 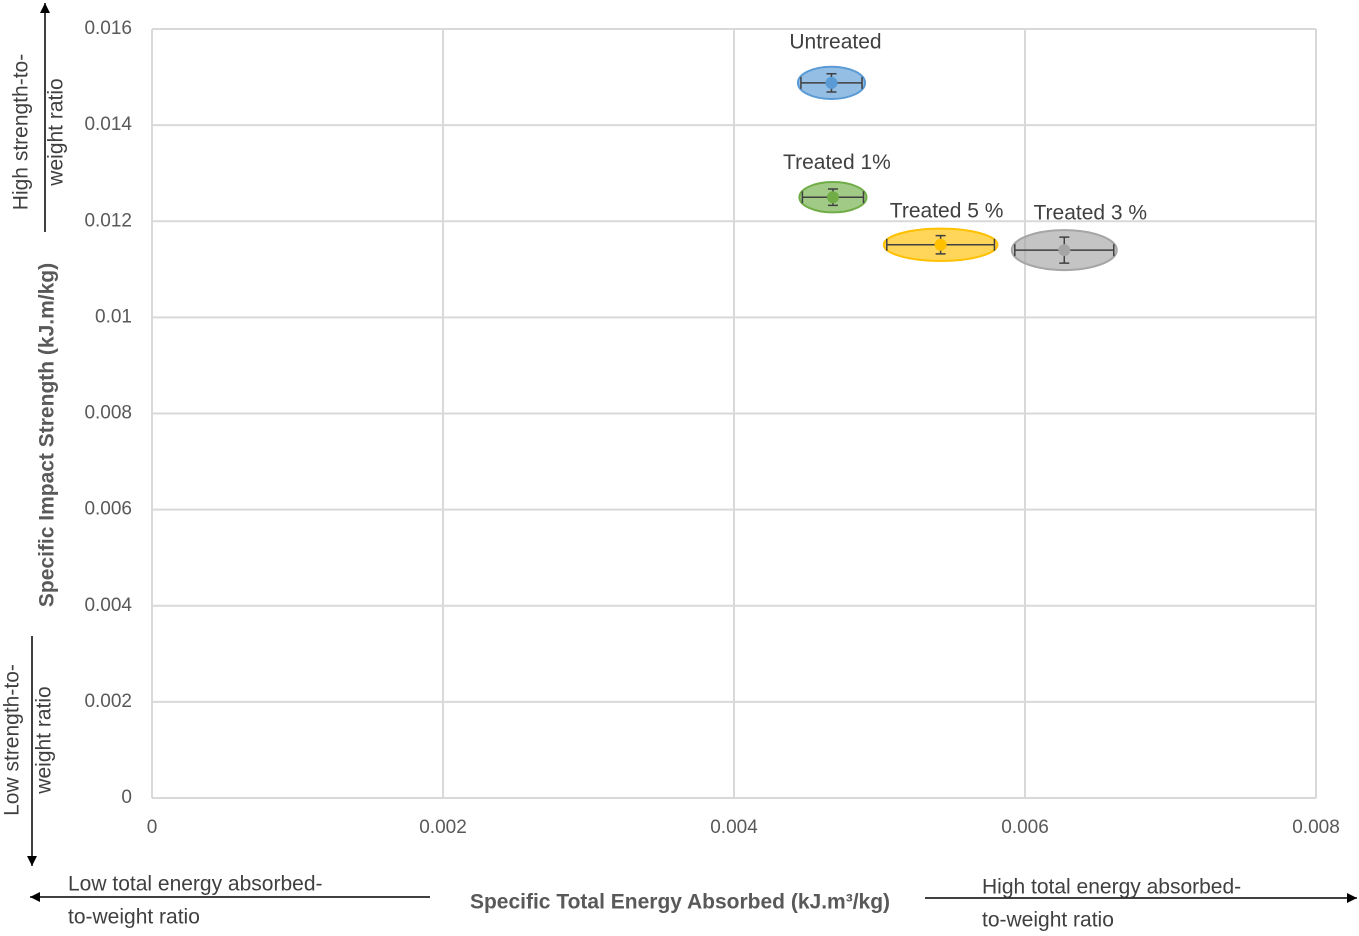 What do you see at coordinates (108, 220) in the screenshot?
I see `y-tick-label: 0.012` at bounding box center [108, 220].